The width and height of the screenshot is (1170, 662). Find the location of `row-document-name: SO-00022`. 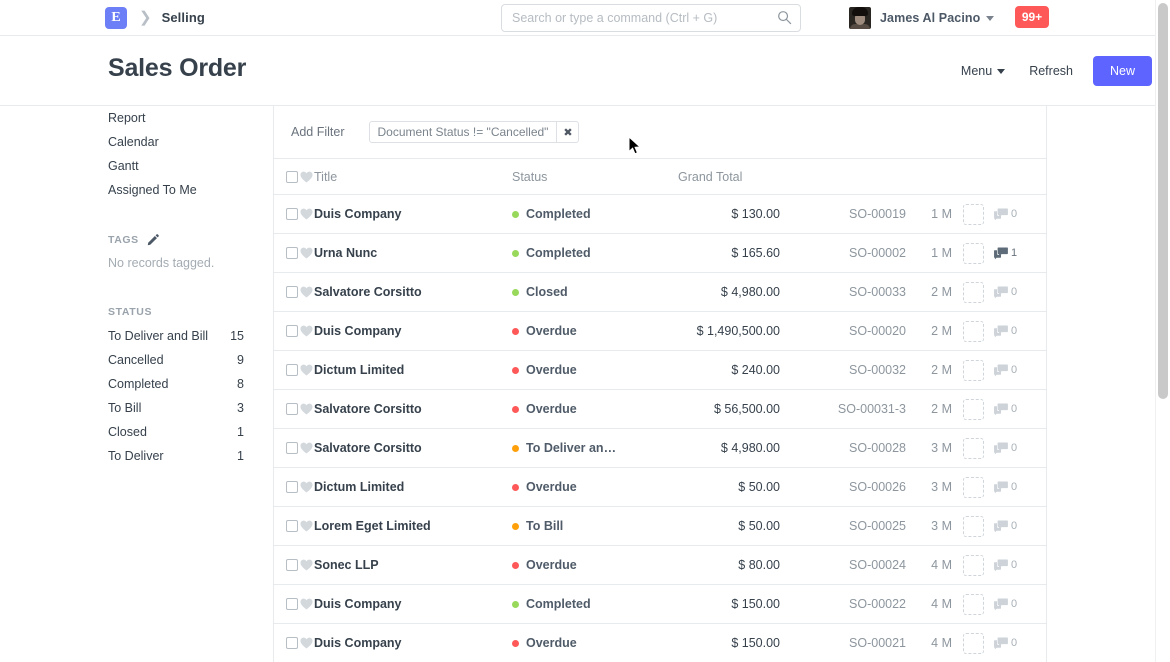

row-document-name: SO-00022 is located at coordinates (877, 604).